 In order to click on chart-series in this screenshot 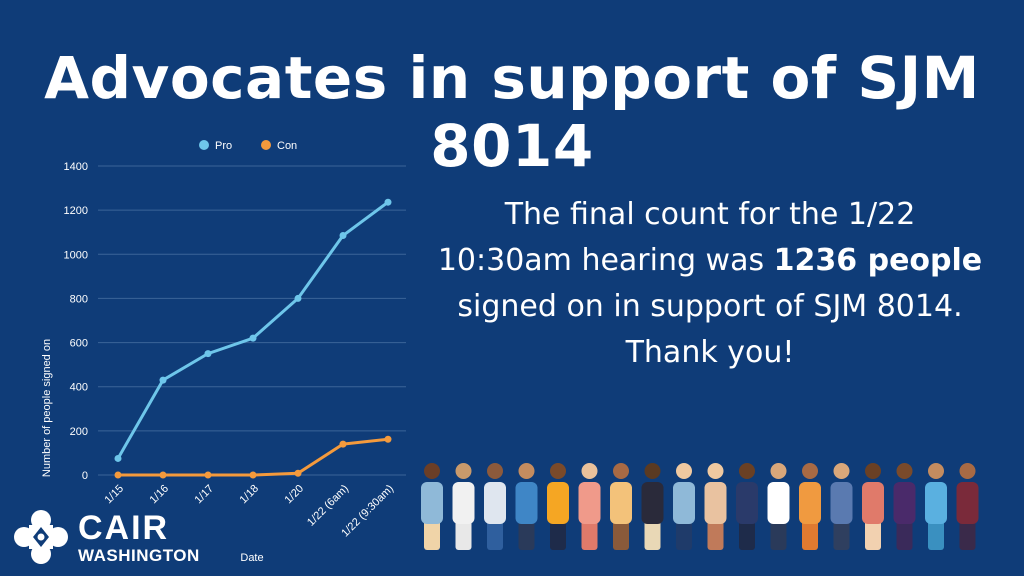, I will do `click(253, 338)`.